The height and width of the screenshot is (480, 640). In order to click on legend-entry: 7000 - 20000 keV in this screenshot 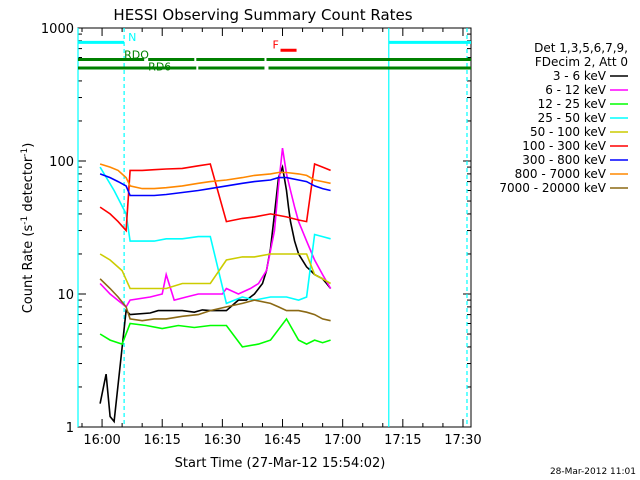, I will do `click(552, 188)`.